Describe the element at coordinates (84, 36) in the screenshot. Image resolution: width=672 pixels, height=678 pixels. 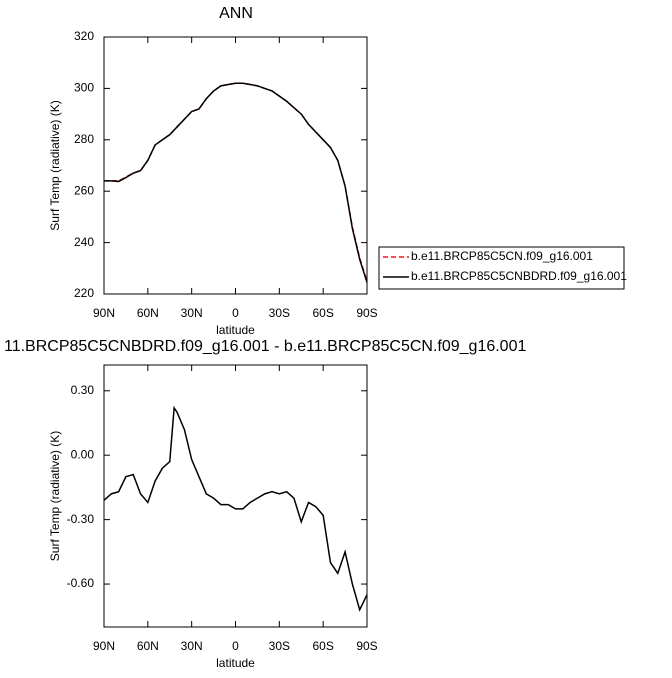
I see `y-tick-label: 320` at that location.